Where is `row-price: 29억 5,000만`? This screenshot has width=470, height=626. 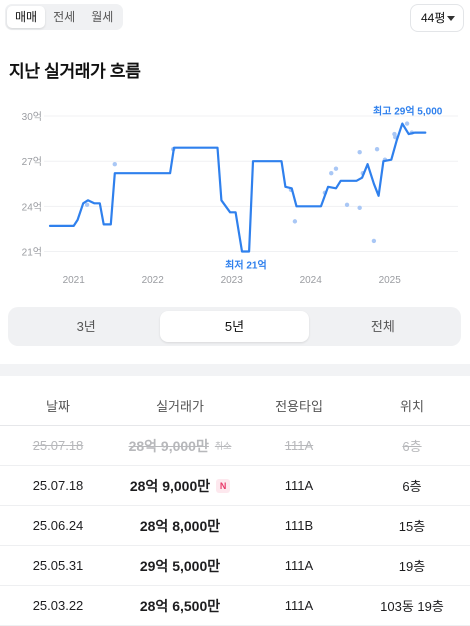 row-price: 29억 5,000만 is located at coordinates (180, 566).